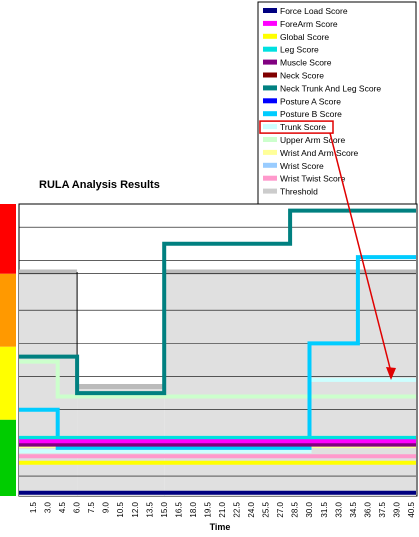 The width and height of the screenshot is (419, 537). Describe the element at coordinates (295, 509) in the screenshot. I see `x-tick-label: 28.5` at that location.